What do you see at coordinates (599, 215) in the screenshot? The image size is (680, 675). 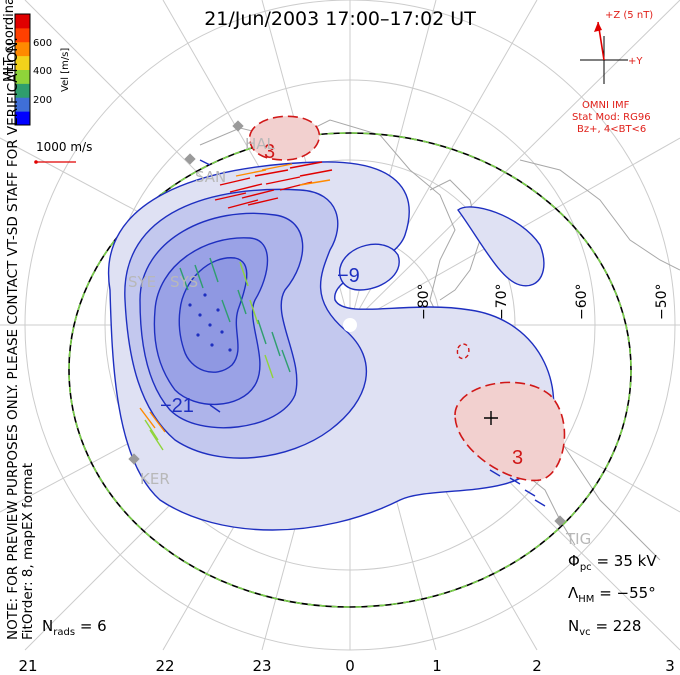 I see `coastline-ne` at bounding box center [599, 215].